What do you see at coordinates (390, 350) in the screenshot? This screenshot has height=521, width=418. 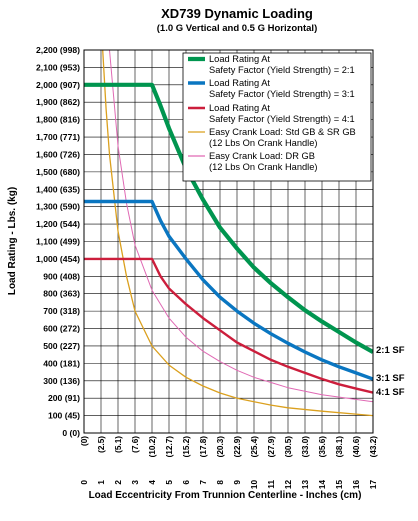 I see `series-end-label-1: 2:1 SF` at bounding box center [390, 350].